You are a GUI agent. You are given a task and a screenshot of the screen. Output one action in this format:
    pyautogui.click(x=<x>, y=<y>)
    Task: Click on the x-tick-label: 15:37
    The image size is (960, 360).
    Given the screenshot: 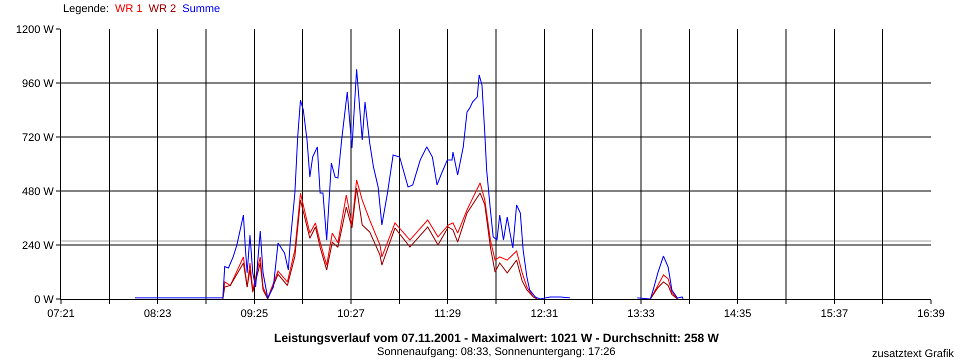 What is the action you would take?
    pyautogui.click(x=834, y=314)
    